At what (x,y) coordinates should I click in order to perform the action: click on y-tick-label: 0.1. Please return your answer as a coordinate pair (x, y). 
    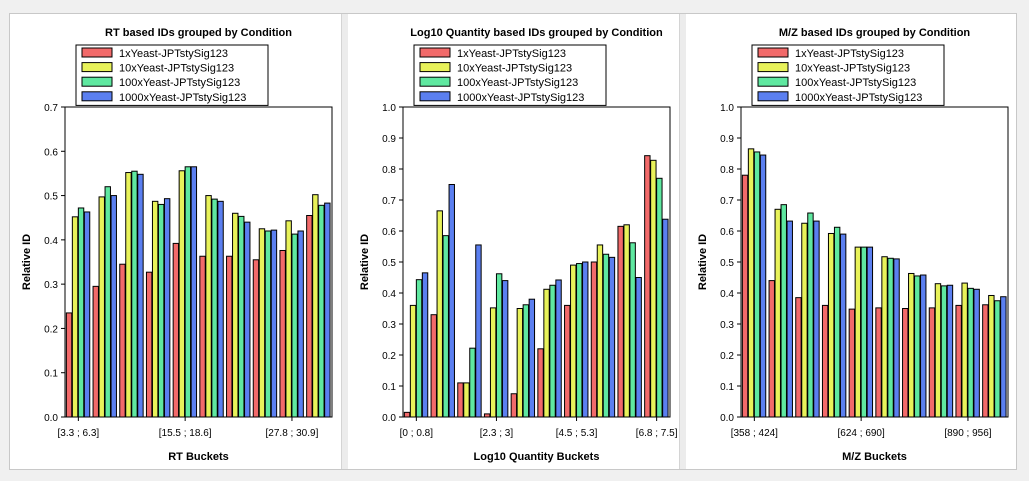
    Looking at the image, I should click on (727, 387).